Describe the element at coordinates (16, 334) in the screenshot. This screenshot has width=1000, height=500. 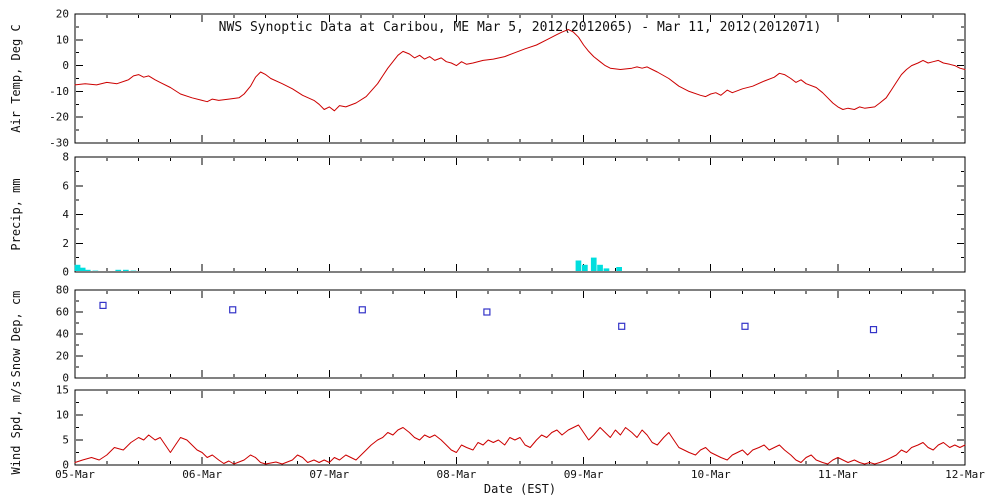
I see `y-axis-label-snow-depth: Snow Dep, cm` at that location.